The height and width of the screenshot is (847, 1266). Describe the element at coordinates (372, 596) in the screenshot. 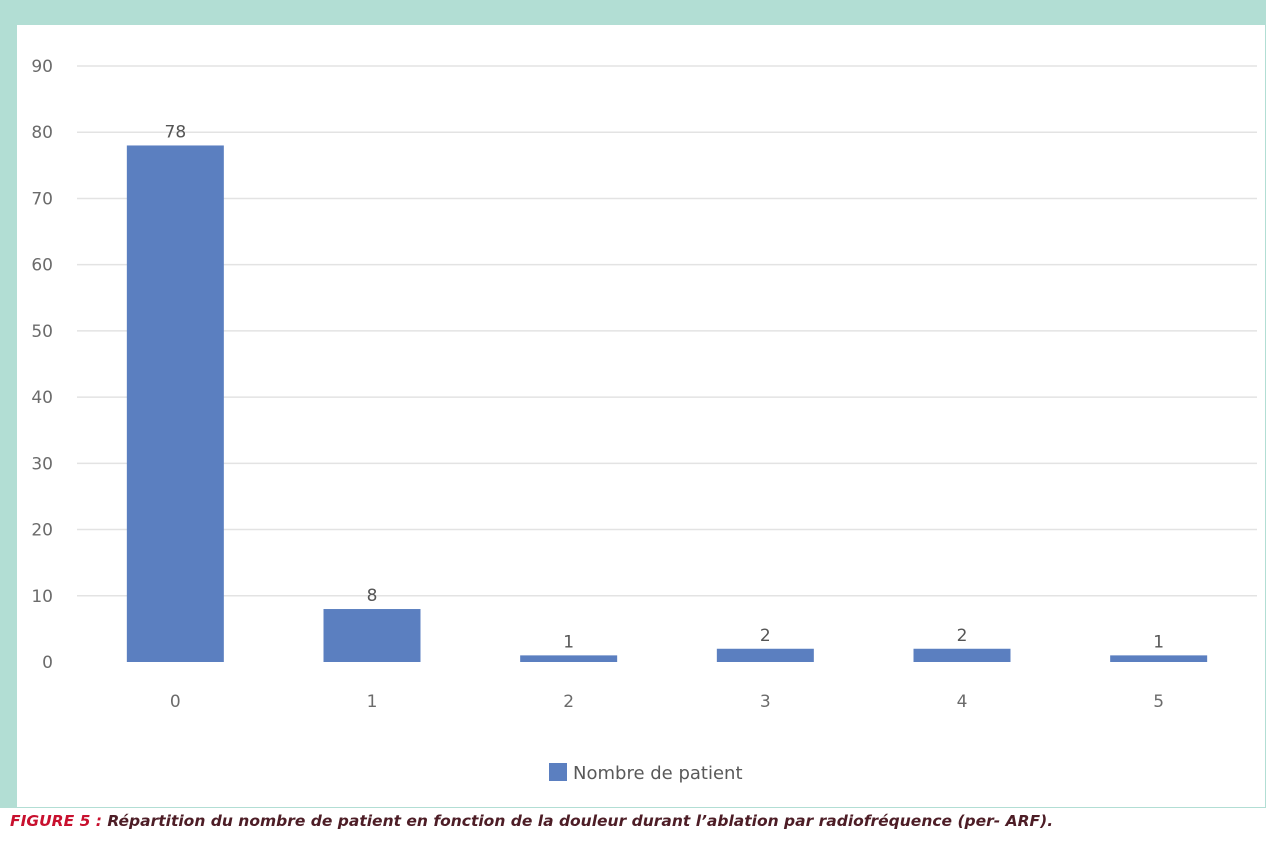

I see `data-label-1: 8` at that location.